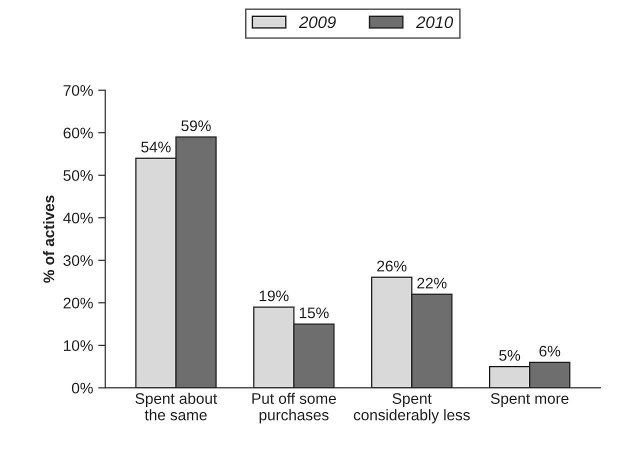 Image resolution: width=619 pixels, height=451 pixels. I want to click on y-tick-label: 60%, so click(78, 133).